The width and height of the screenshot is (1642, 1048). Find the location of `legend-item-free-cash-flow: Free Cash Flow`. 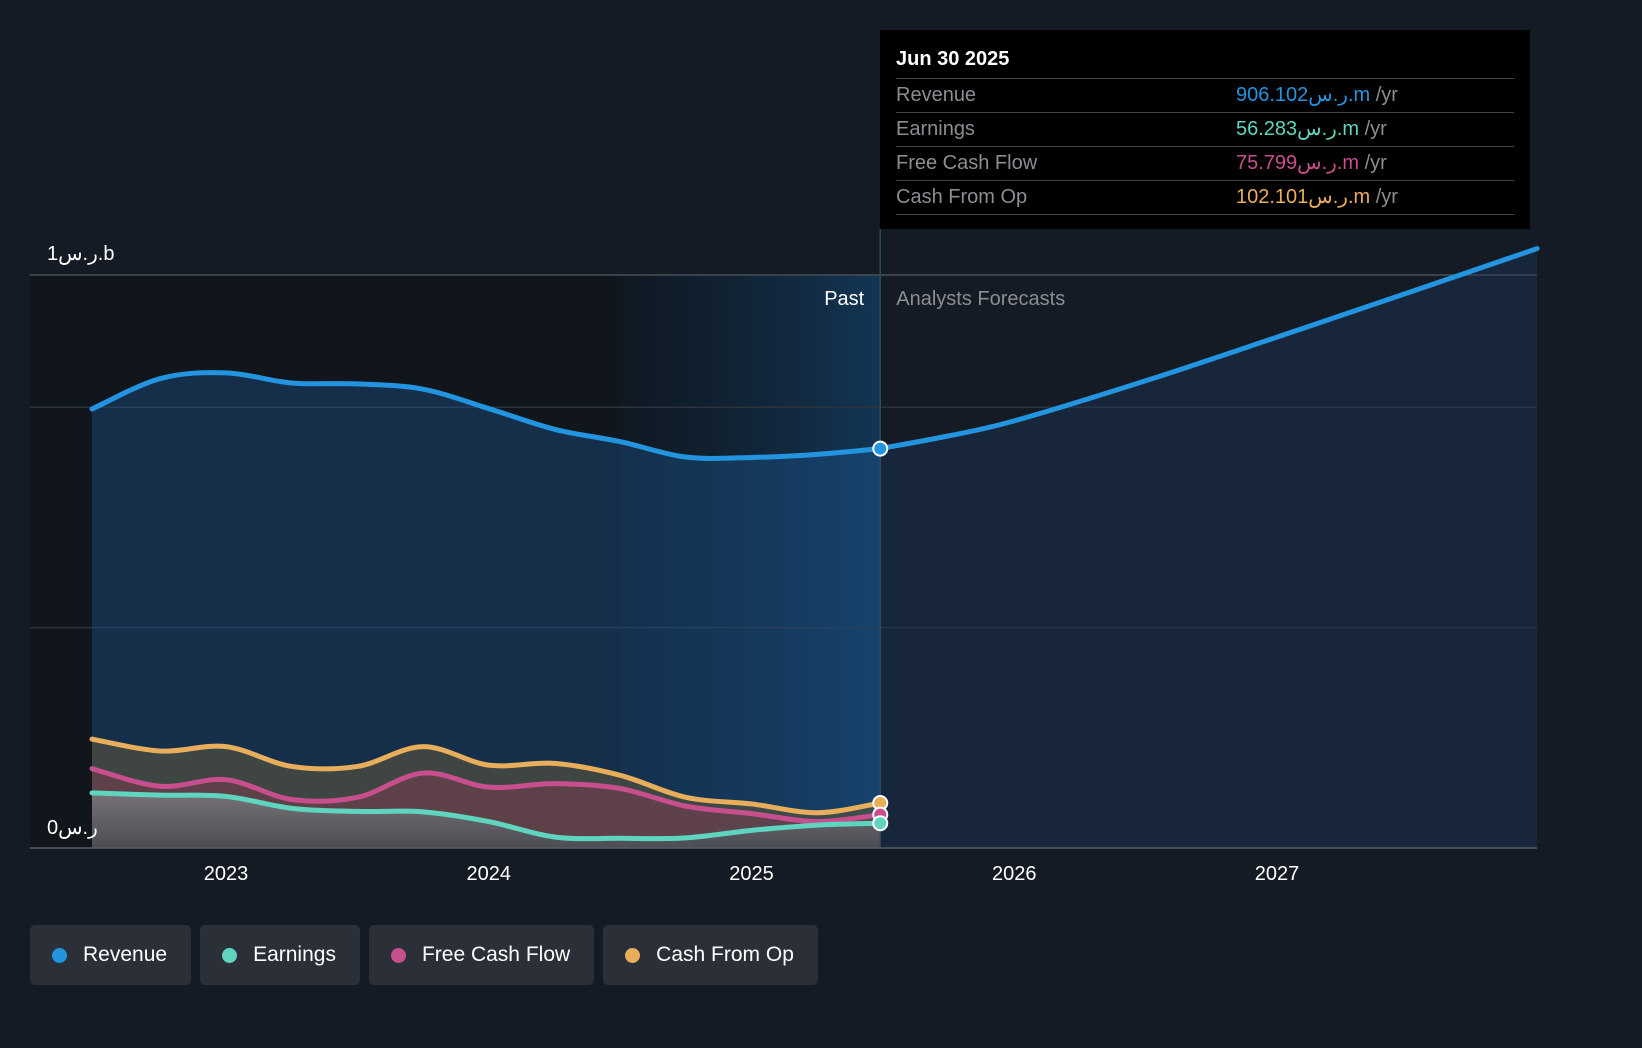

legend-item-free-cash-flow: Free Cash Flow is located at coordinates (481, 955).